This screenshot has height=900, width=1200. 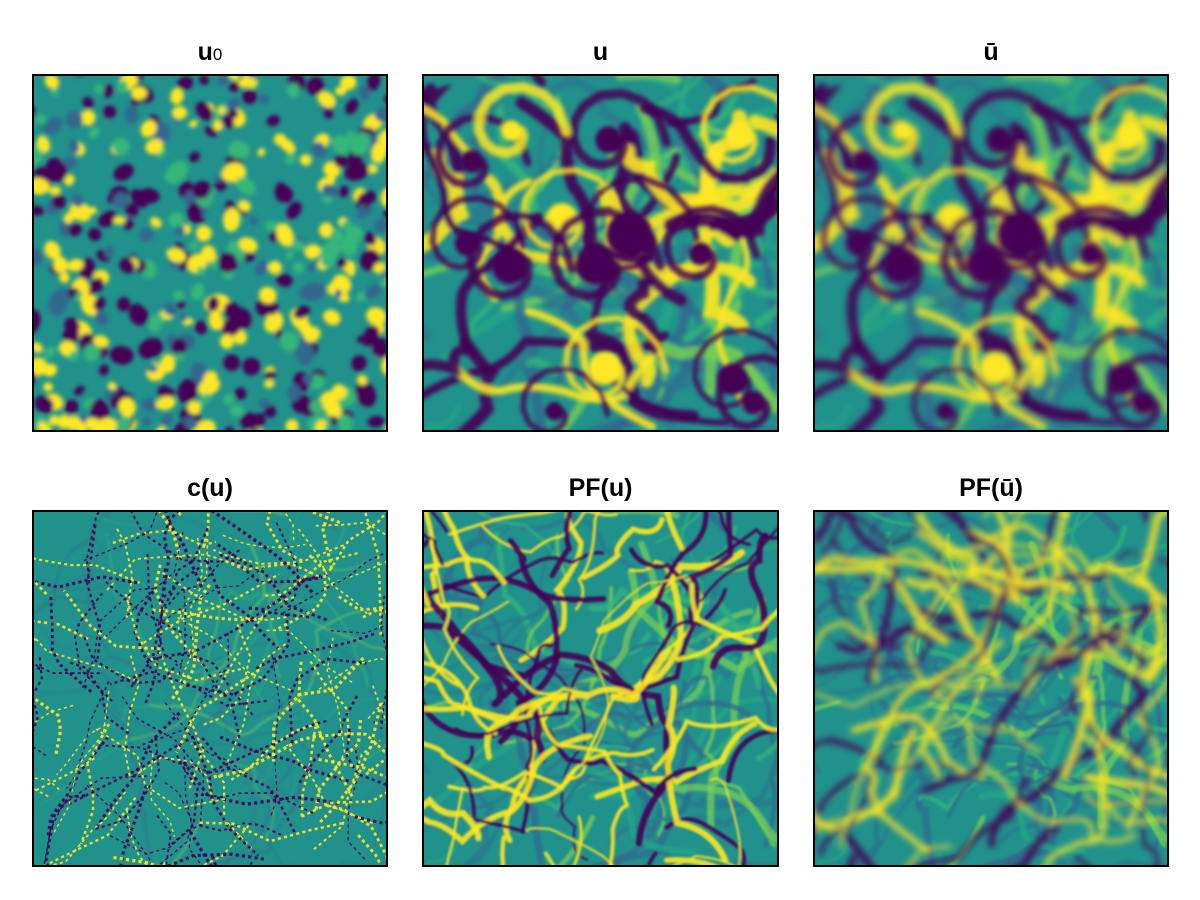 I want to click on heatmap-u, so click(x=600, y=253).